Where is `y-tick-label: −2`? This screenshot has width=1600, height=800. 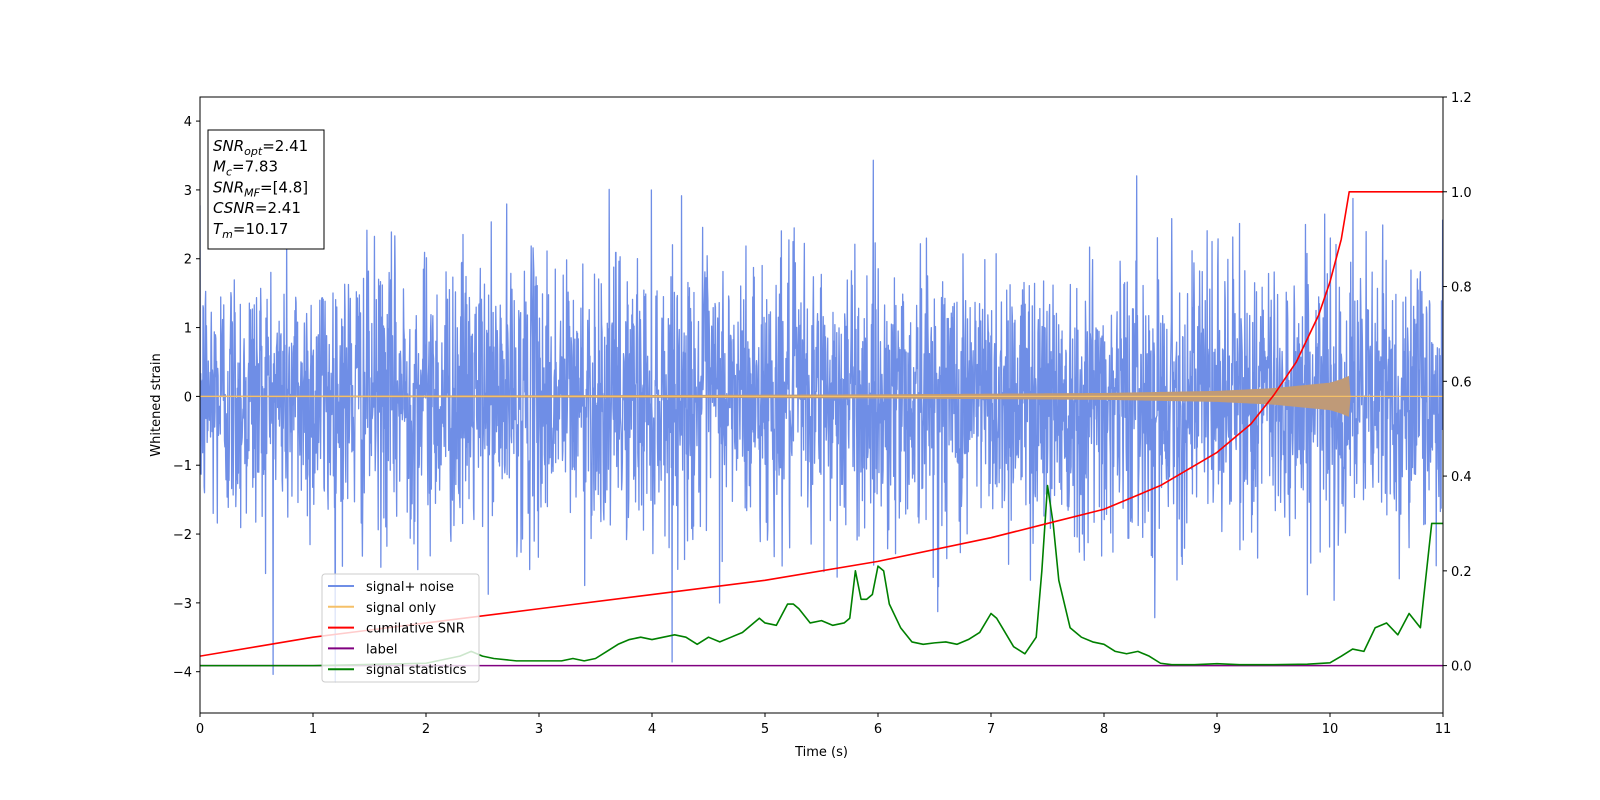
y-tick-label: −2 is located at coordinates (182, 535).